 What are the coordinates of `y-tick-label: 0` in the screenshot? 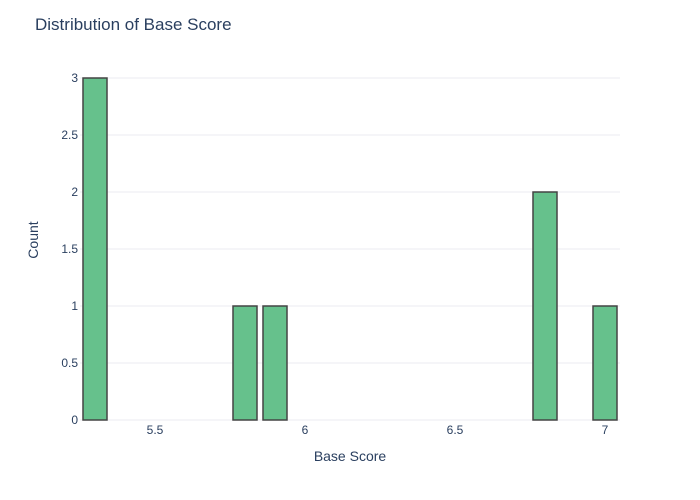 It's located at (74, 420).